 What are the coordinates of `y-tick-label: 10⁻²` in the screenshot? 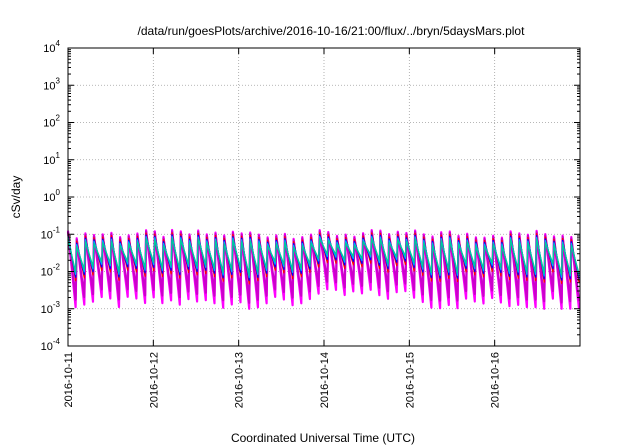 It's located at (51, 271).